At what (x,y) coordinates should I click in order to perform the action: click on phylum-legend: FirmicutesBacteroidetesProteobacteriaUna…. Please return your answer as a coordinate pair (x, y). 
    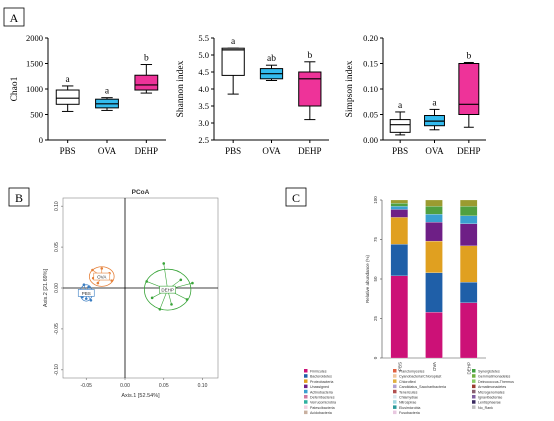
    Looking at the image, I should click on (409, 392).